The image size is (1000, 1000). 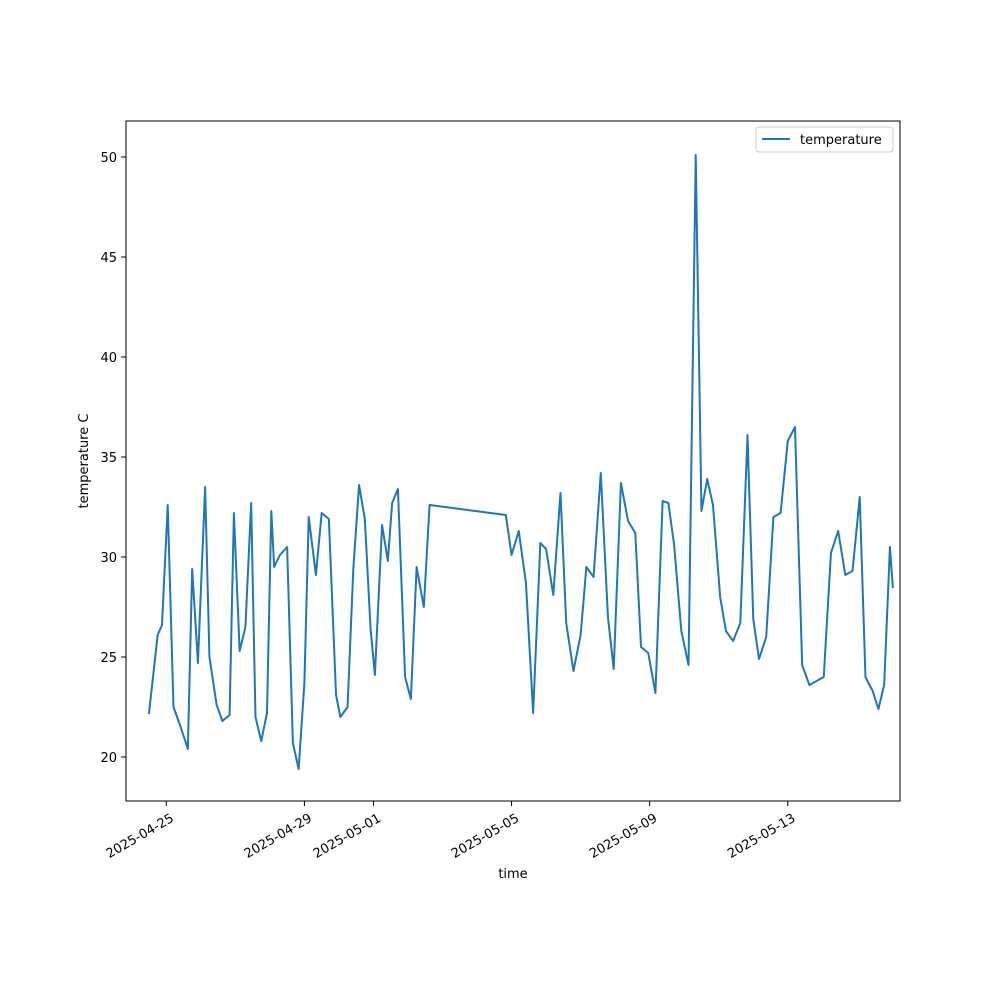 What do you see at coordinates (108, 458) in the screenshot?
I see `y-tick-label: 35` at bounding box center [108, 458].